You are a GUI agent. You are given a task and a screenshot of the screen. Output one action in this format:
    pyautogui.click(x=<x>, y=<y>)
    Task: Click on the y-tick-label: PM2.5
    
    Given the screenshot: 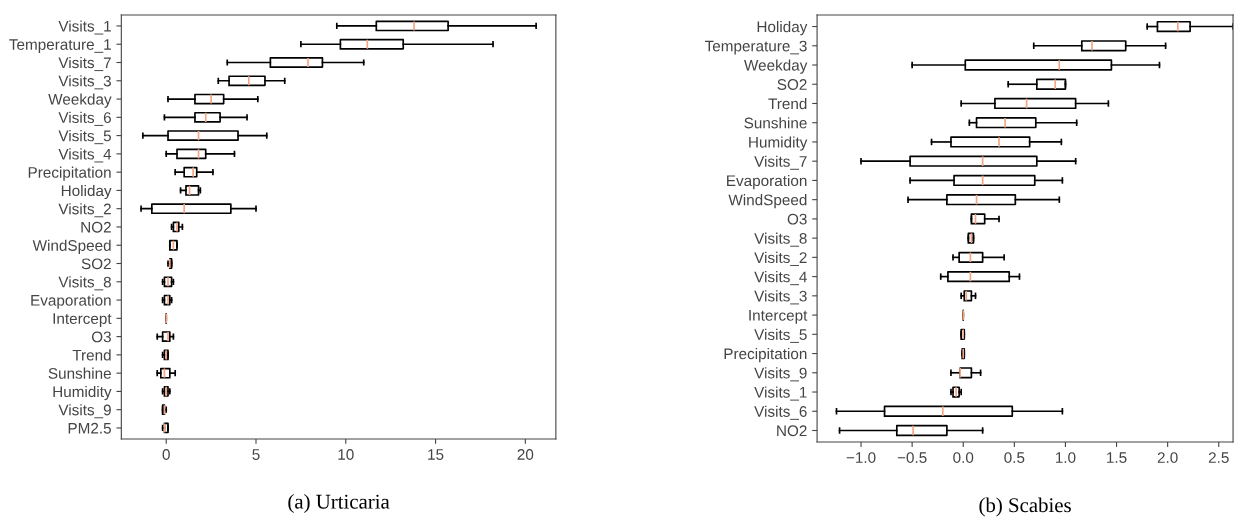 What is the action you would take?
    pyautogui.click(x=89, y=428)
    